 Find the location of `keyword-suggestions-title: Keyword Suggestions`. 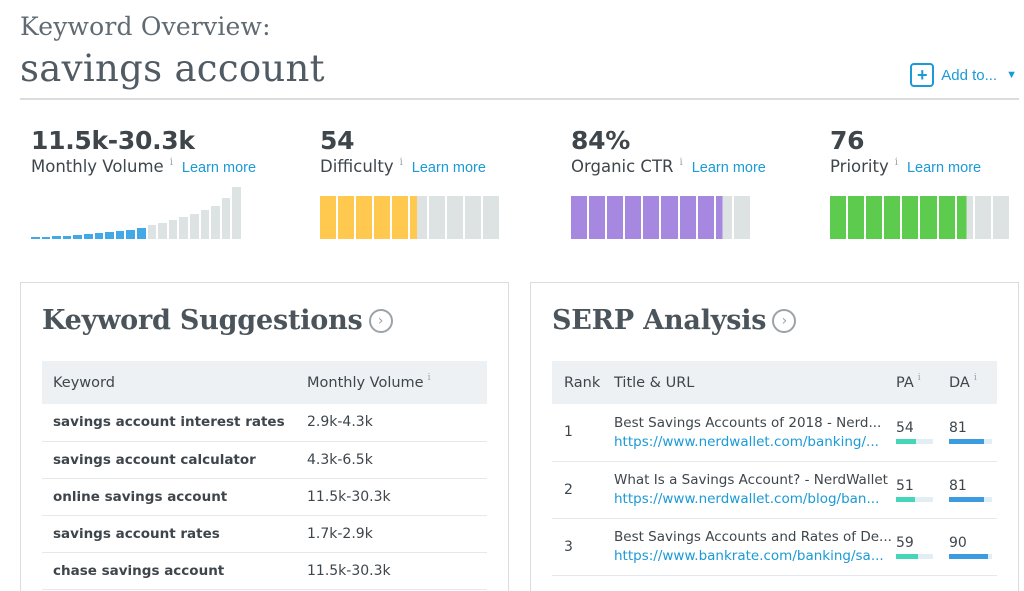

keyword-suggestions-title: Keyword Suggestions is located at coordinates (202, 320).